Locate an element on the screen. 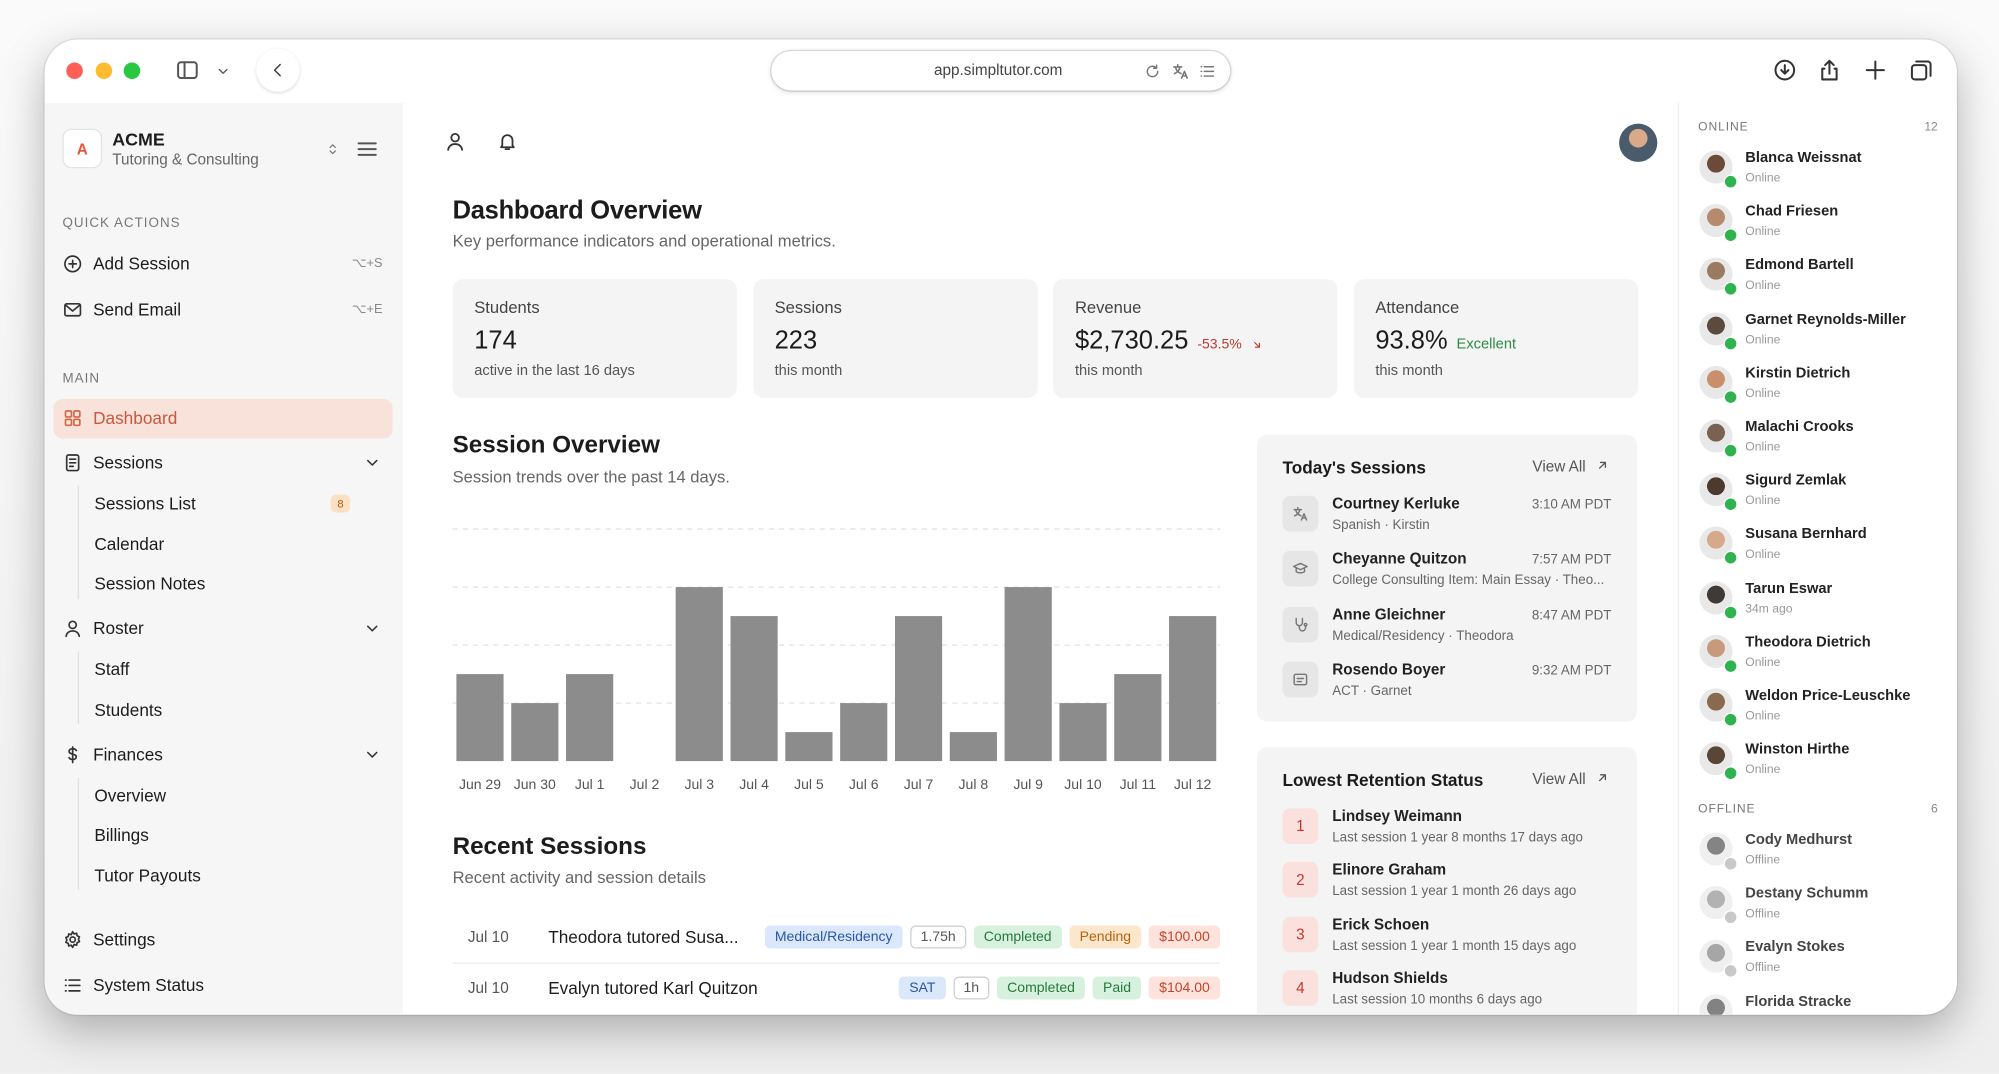 The image size is (1999, 1074). action-label: Send Email is located at coordinates (137, 309).